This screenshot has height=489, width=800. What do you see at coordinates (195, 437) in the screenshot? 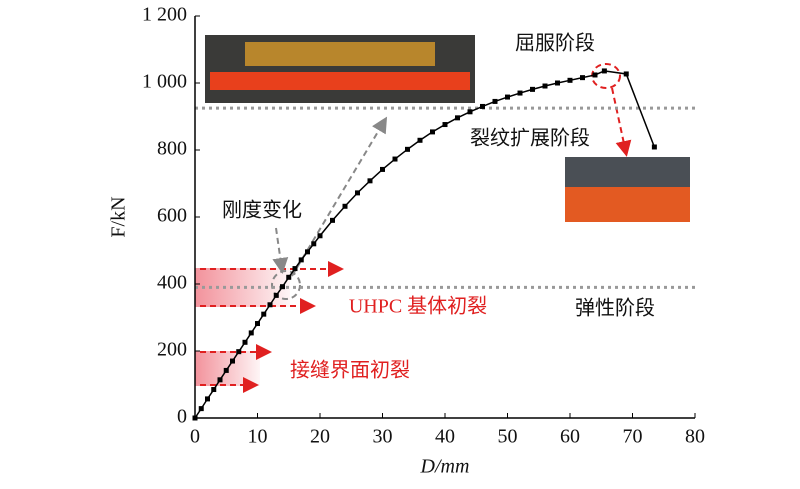
I see `x-tick-label: 0` at bounding box center [195, 437].